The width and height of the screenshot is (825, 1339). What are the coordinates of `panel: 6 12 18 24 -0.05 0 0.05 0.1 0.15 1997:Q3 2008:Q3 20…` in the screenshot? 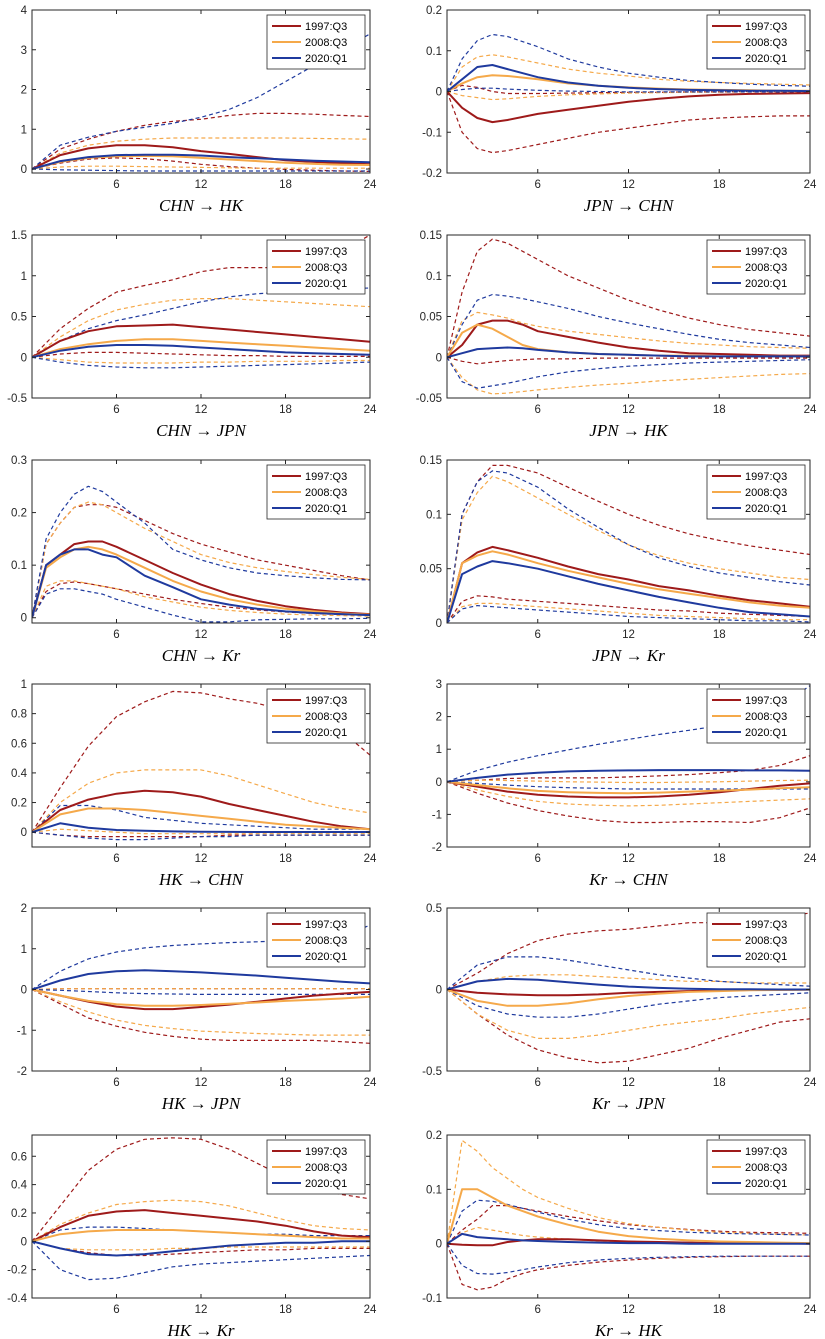 It's located at (616, 335).